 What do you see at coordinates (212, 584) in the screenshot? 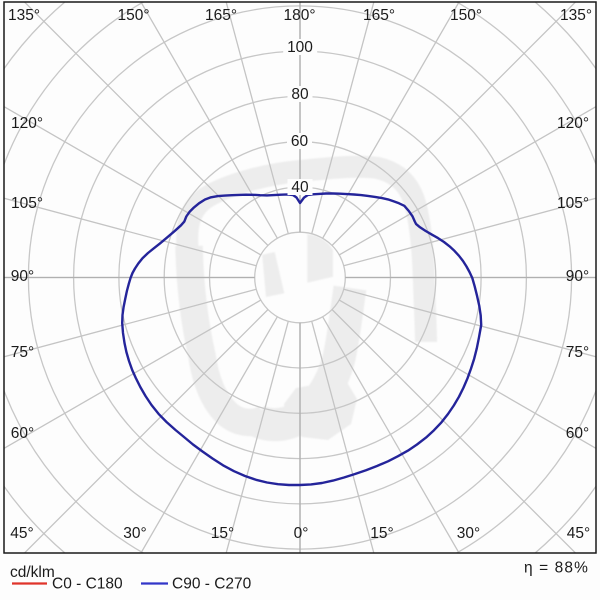
I see `svg-text: C90 - C270` at bounding box center [212, 584].